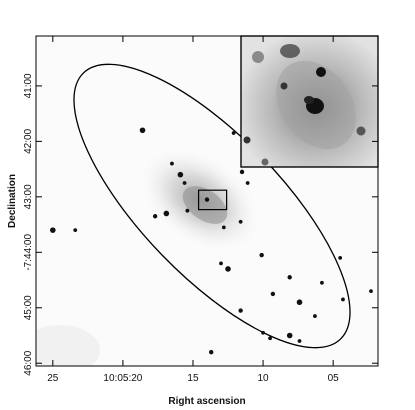 The height and width of the screenshot is (410, 415). I want to click on y-tick-label: 46:00, so click(28, 362).